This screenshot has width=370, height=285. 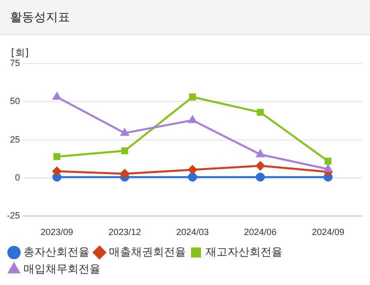 I want to click on y-tick-label: 75, so click(x=15, y=63).